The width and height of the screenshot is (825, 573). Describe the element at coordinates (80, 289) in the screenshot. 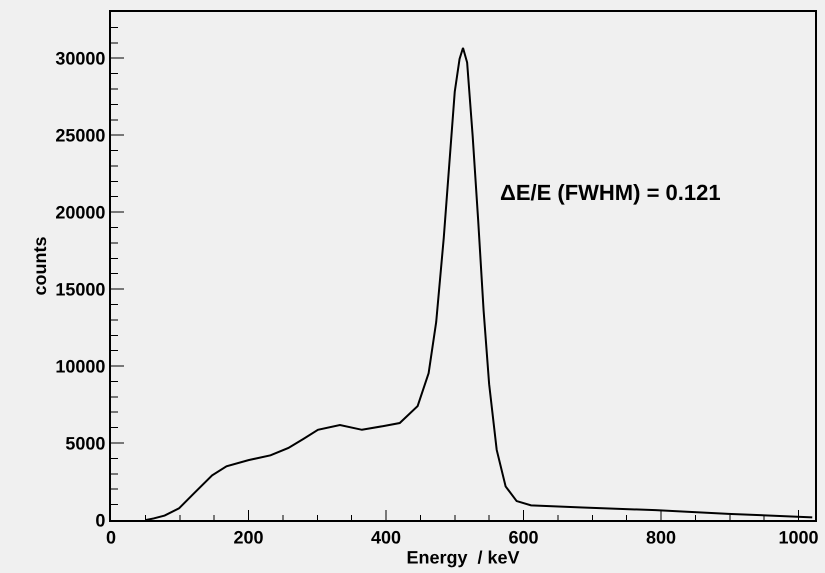

I see `y-tick-label: 15000` at that location.